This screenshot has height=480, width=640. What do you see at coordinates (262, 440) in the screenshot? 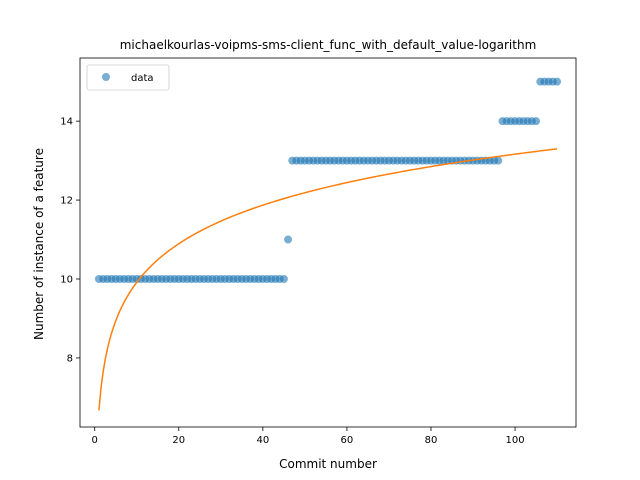
I see `x-tick-label: 40` at bounding box center [262, 440].